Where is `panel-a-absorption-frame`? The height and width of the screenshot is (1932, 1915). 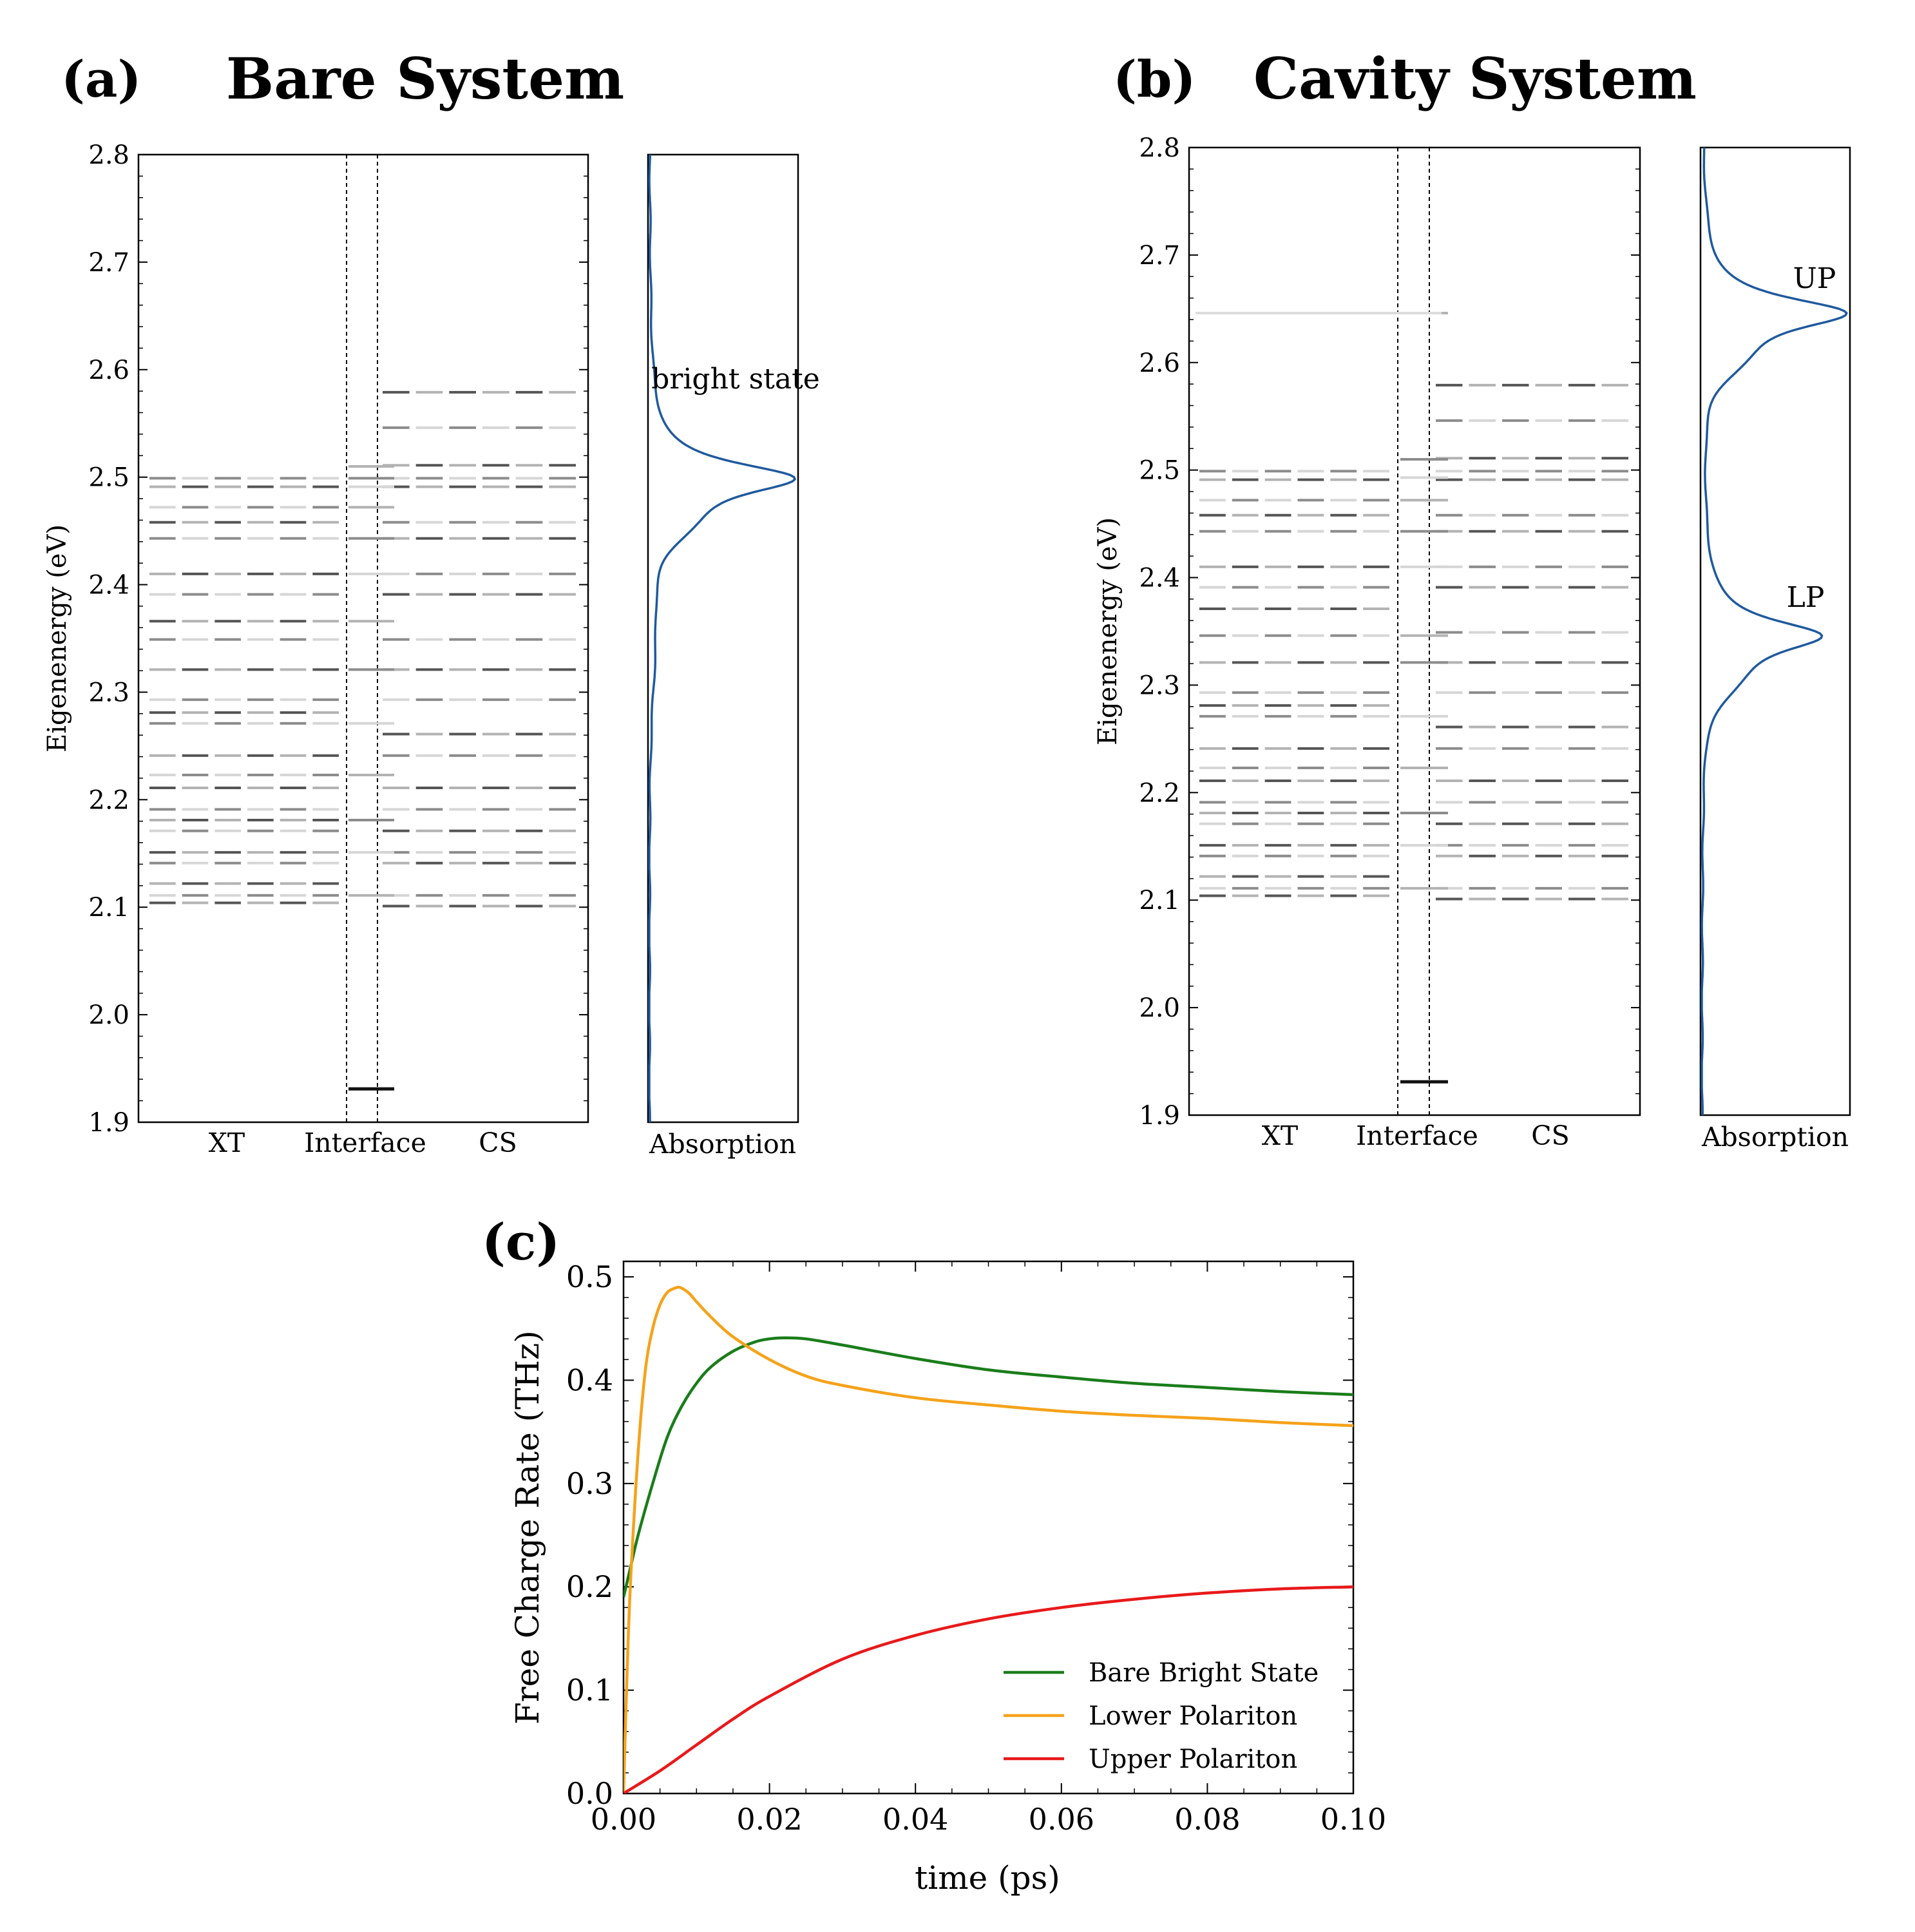
panel-a-absorption-frame is located at coordinates (723, 638).